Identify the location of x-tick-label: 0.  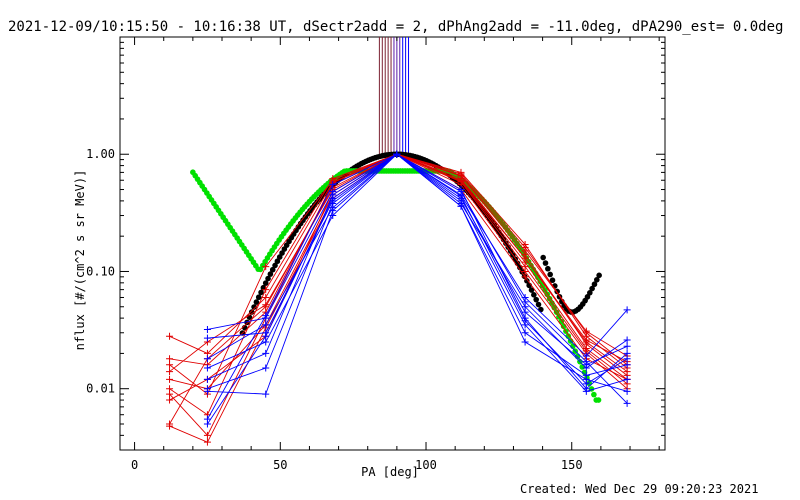
(134, 465).